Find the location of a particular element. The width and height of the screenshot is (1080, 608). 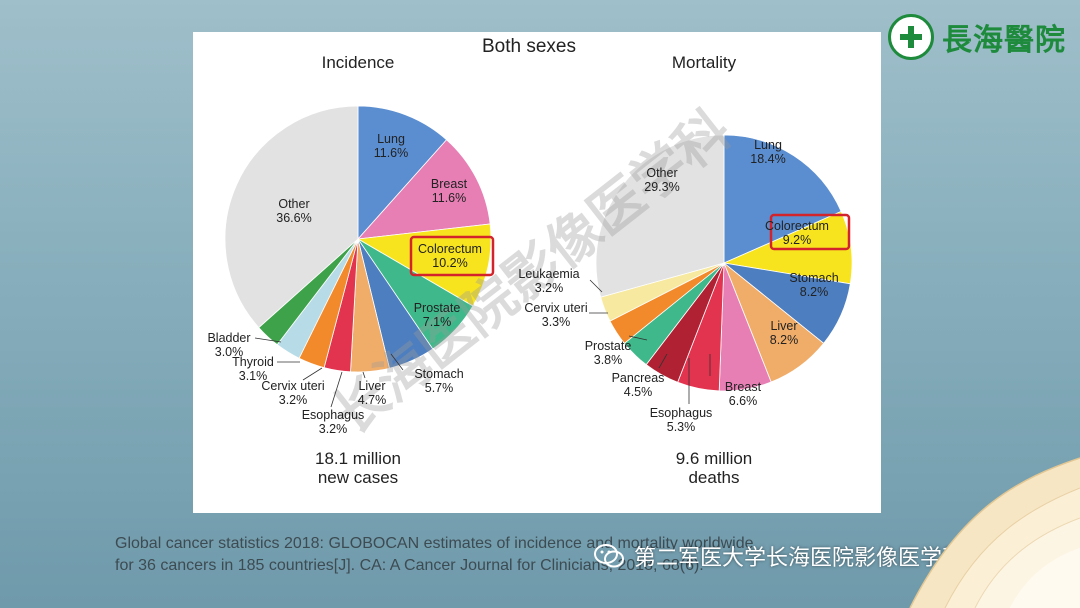

incidence-slice-colorectum is located at coordinates (424, 265).